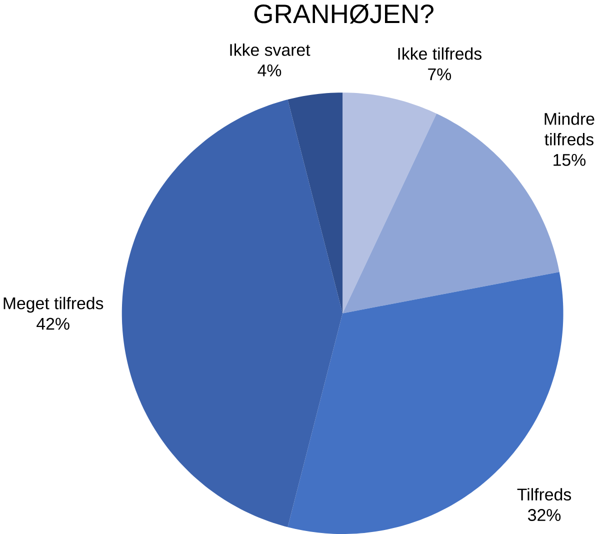 The image size is (609, 534). I want to click on slice-label: Meget tilfreds, so click(54, 304).